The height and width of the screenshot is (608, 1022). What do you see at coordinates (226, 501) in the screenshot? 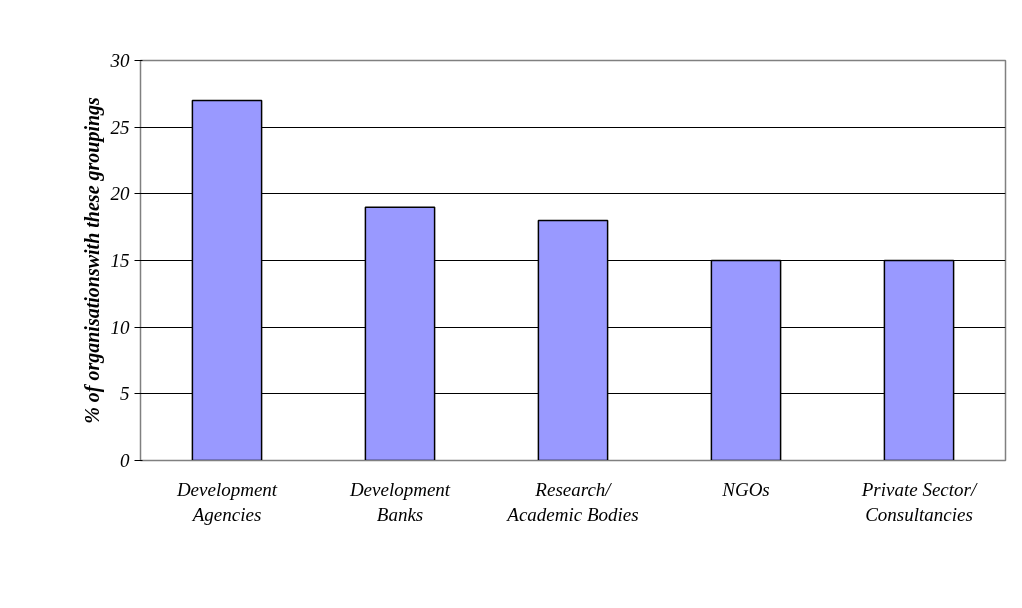
I see `x-tick-label: Development Agencies` at bounding box center [226, 501].